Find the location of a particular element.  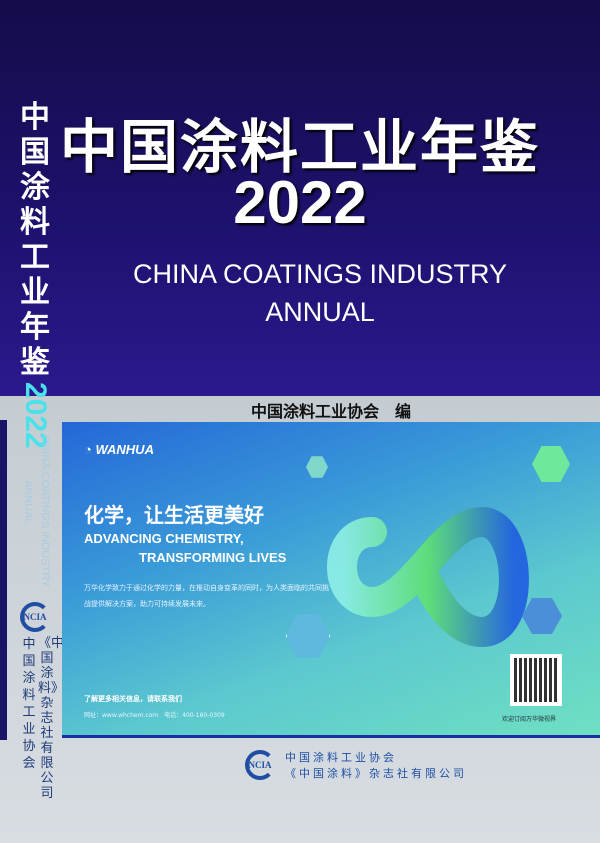

spine-publisher-1: 中国涂料工业协会 is located at coordinates (29, 704).